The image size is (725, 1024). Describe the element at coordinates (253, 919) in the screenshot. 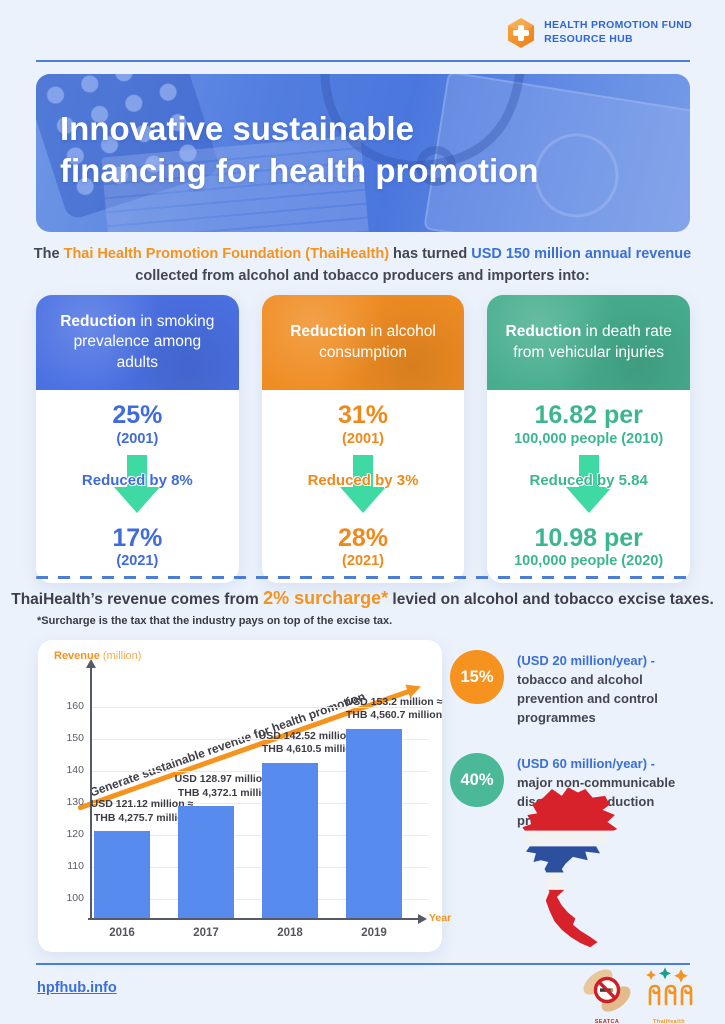

I see `x-axis` at that location.